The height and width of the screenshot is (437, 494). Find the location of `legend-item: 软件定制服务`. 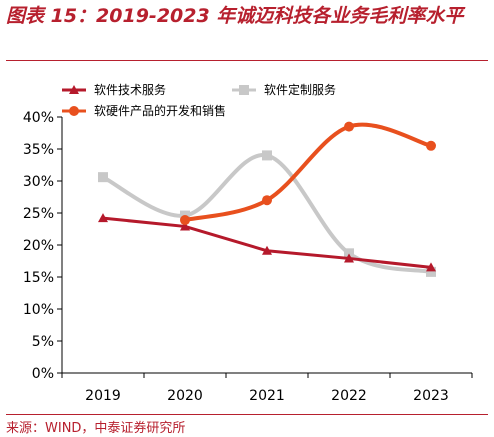

legend-item: 软件定制服务 is located at coordinates (284, 89).